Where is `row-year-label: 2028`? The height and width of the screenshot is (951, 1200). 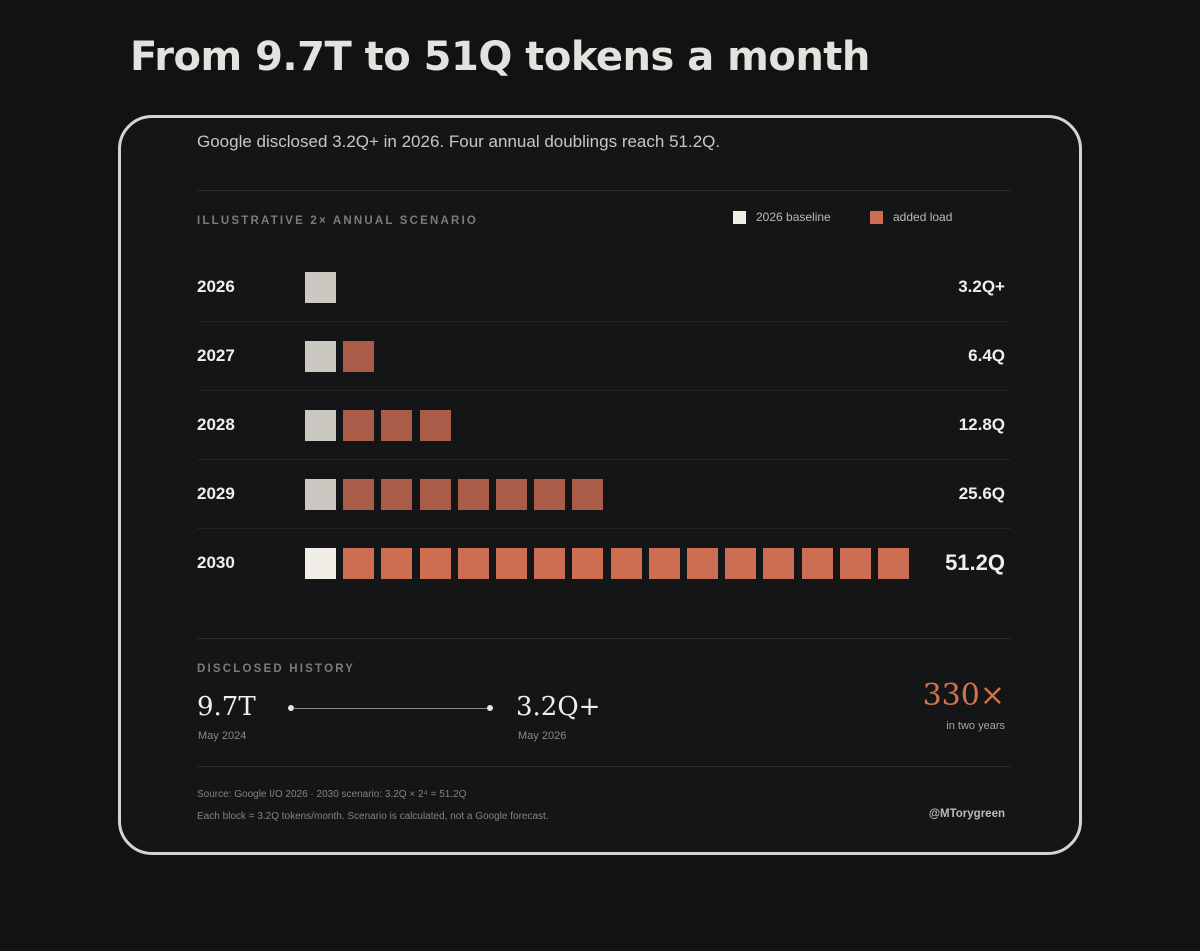 row-year-label: 2028 is located at coordinates (216, 424).